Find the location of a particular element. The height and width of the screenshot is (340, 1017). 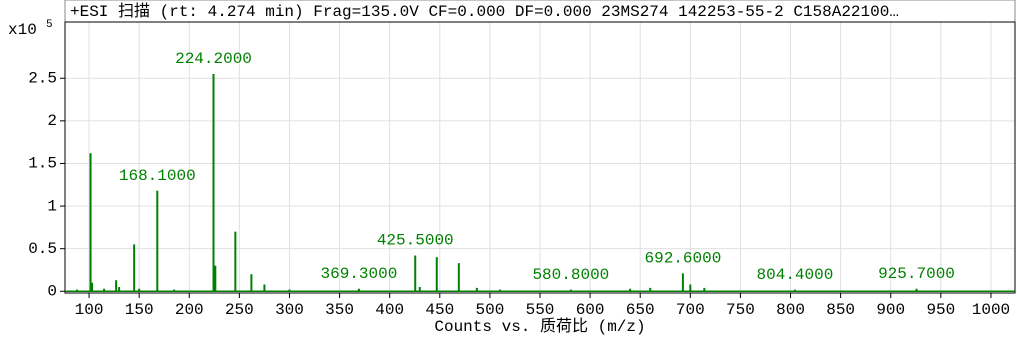

x-tick-label: 950 is located at coordinates (940, 310).